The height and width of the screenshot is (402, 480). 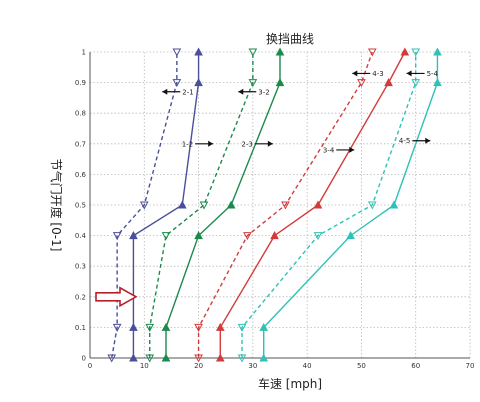 What do you see at coordinates (80, 114) in the screenshot?
I see `y-tick-label: 0.8` at bounding box center [80, 114].